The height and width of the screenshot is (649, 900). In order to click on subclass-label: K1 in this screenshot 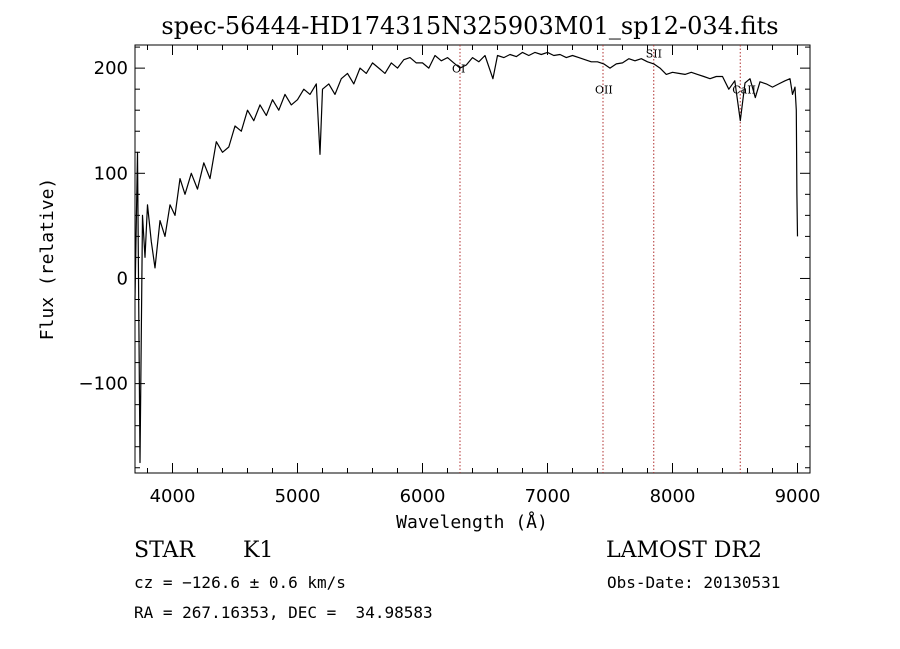, I will do `click(258, 550)`.